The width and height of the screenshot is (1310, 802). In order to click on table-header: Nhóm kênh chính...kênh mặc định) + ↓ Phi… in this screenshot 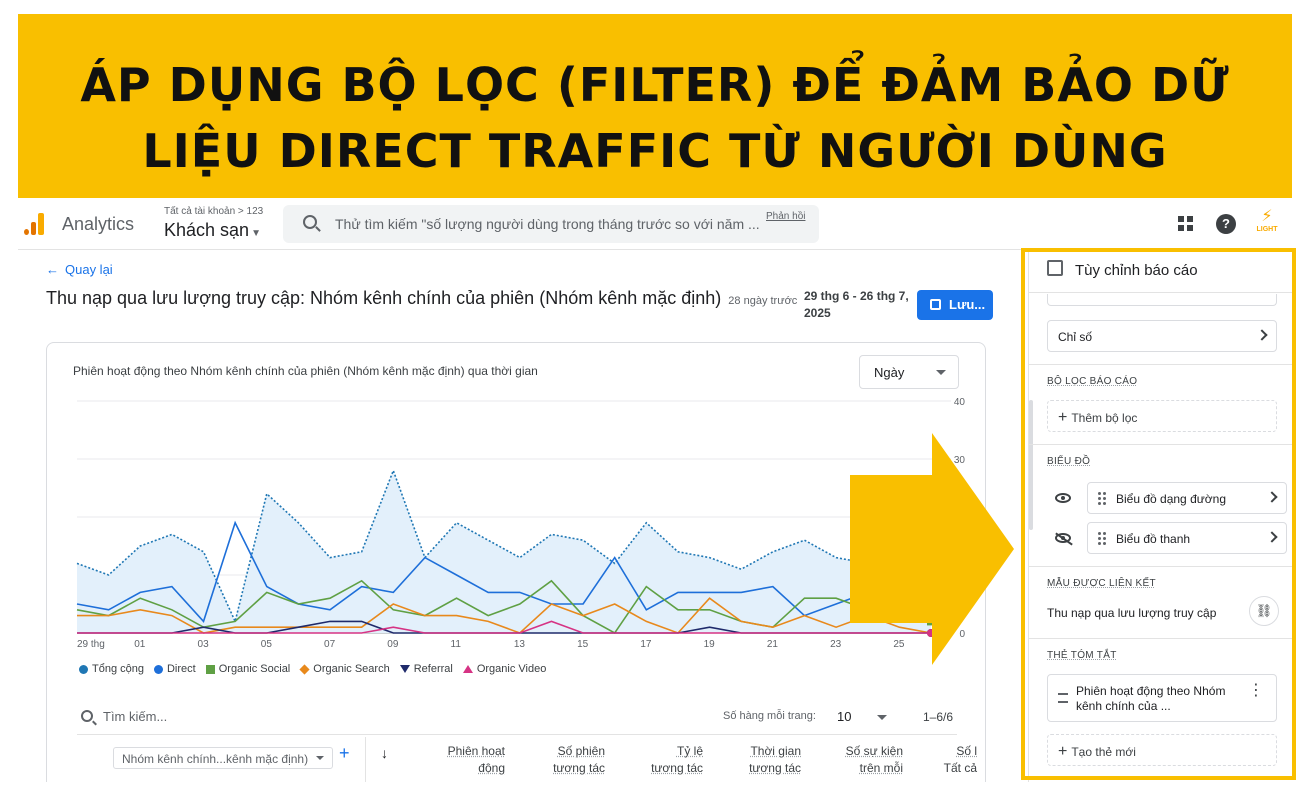, I will do `click(527, 759)`.